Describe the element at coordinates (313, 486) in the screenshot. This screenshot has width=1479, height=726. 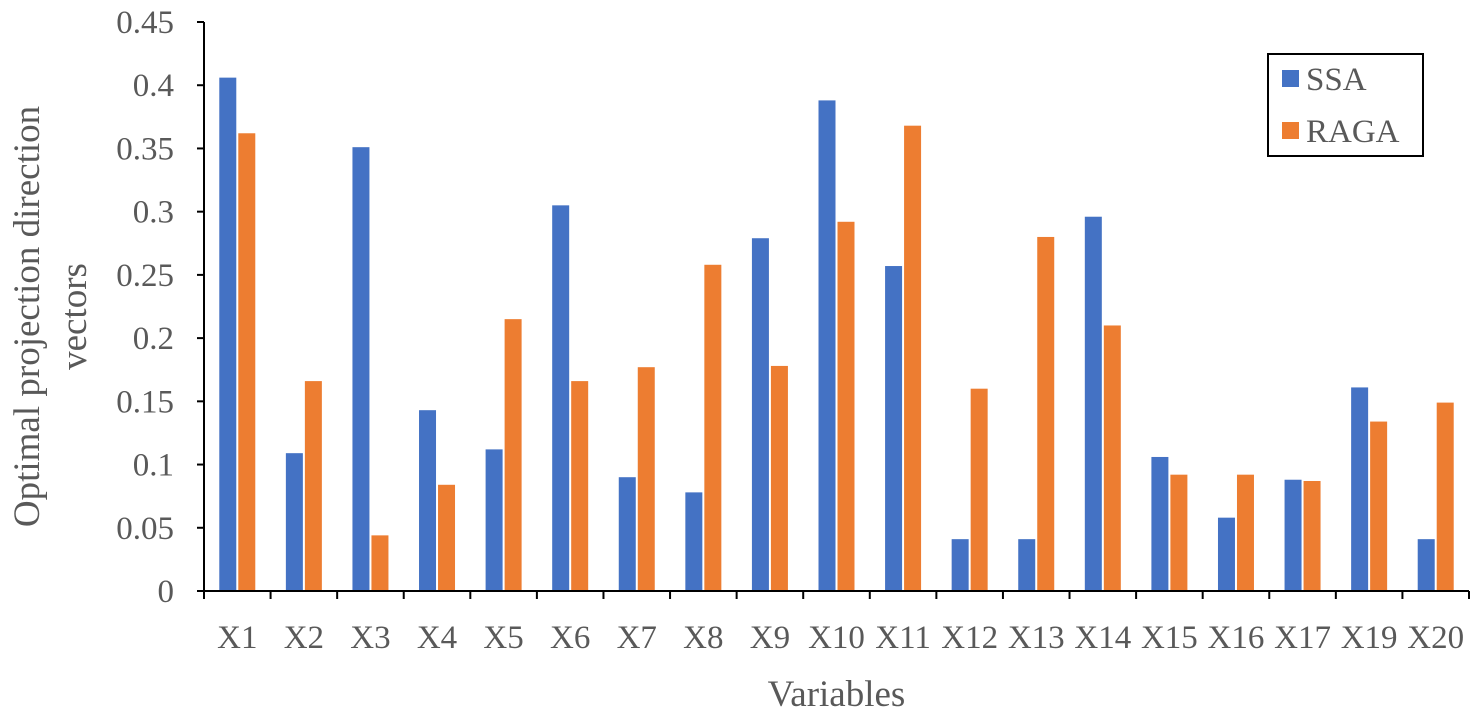
I see `bar-raga-x2` at that location.